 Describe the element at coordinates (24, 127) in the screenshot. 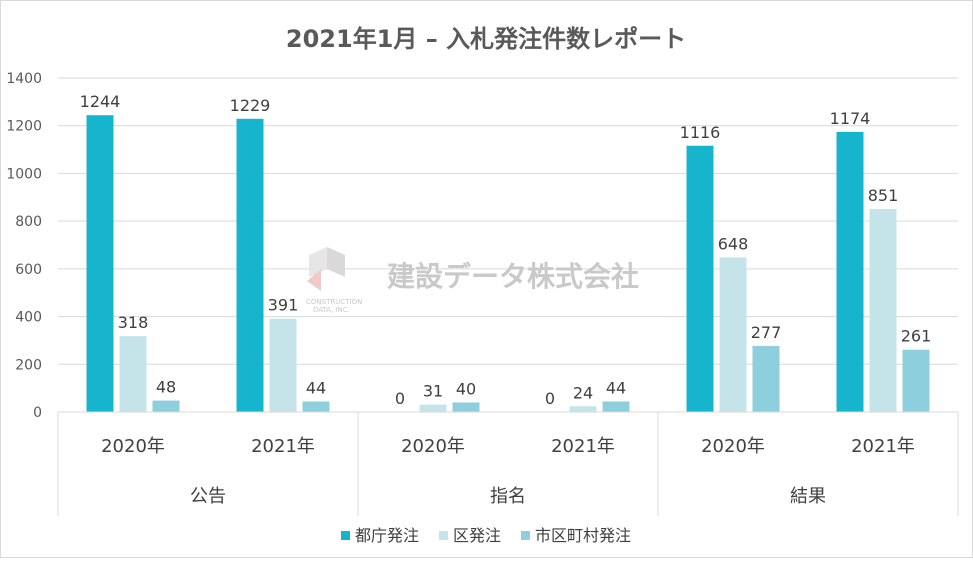

I see `y-tick-label: 1200` at that location.